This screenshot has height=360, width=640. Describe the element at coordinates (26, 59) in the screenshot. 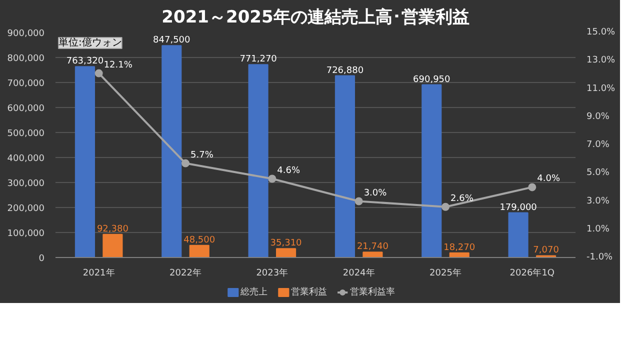

I see `y-tick-label: 800,000` at that location.